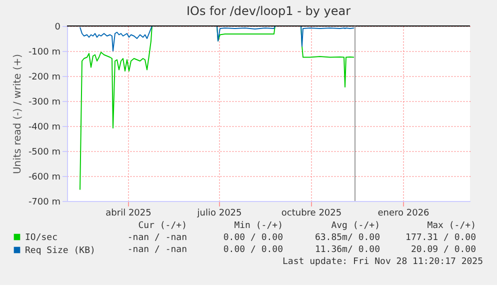 The image size is (497, 287). Describe the element at coordinates (18, 114) in the screenshot. I see `y-axis-title: Units read (-) / write (+)` at that location.